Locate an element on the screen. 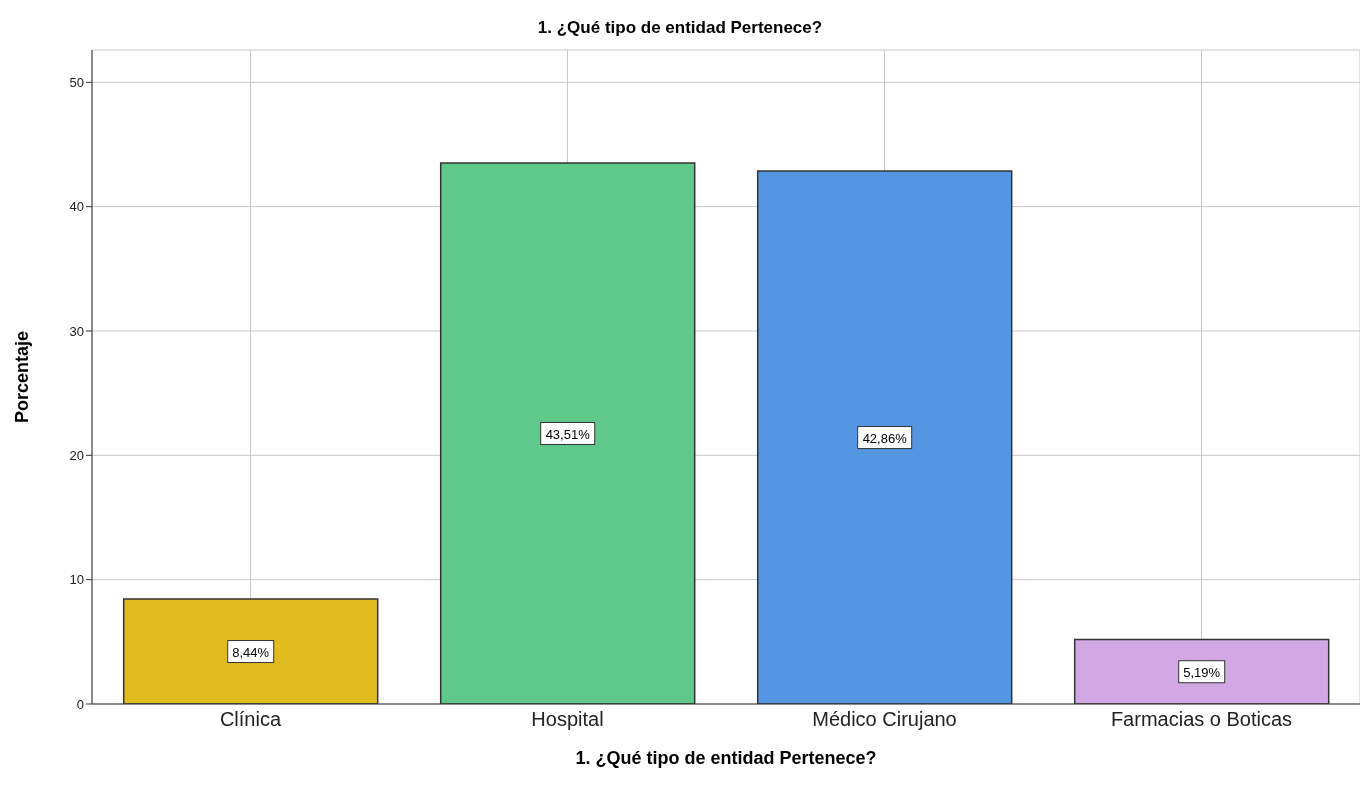 The height and width of the screenshot is (799, 1360). y-axis-title: Porcentaje is located at coordinates (22, 377).